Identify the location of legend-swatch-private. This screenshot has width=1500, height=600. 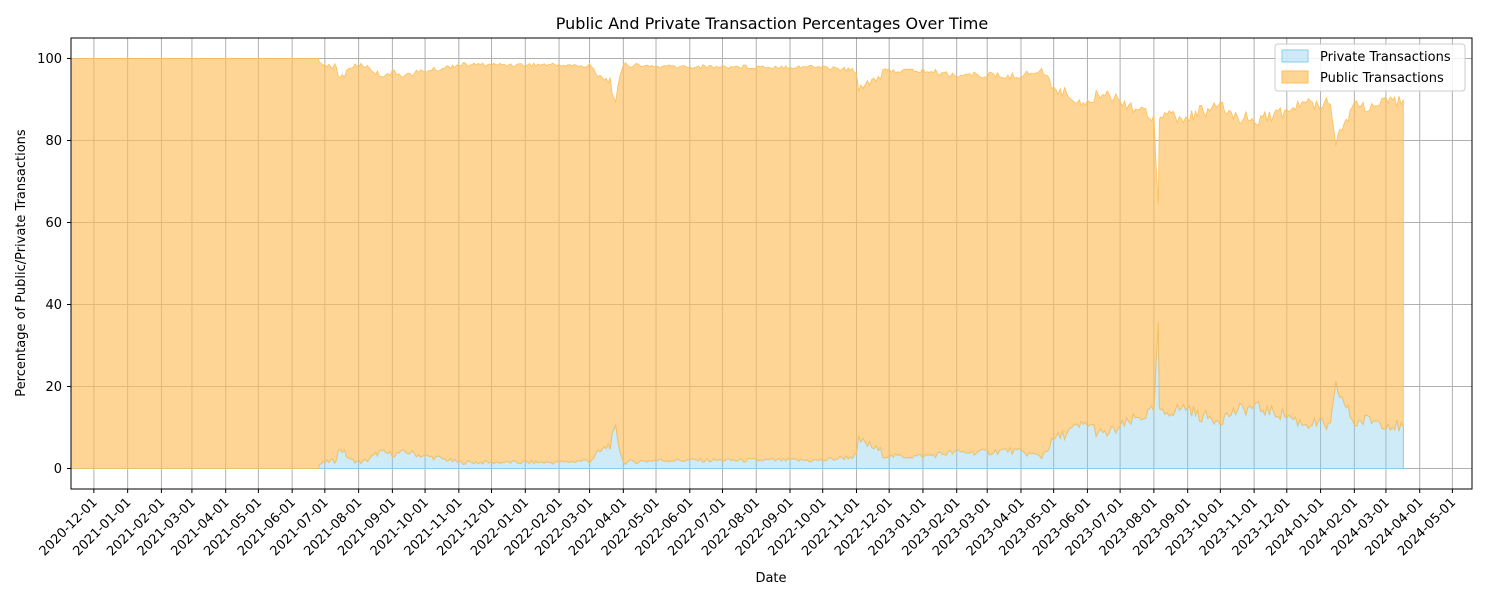
(1295, 56).